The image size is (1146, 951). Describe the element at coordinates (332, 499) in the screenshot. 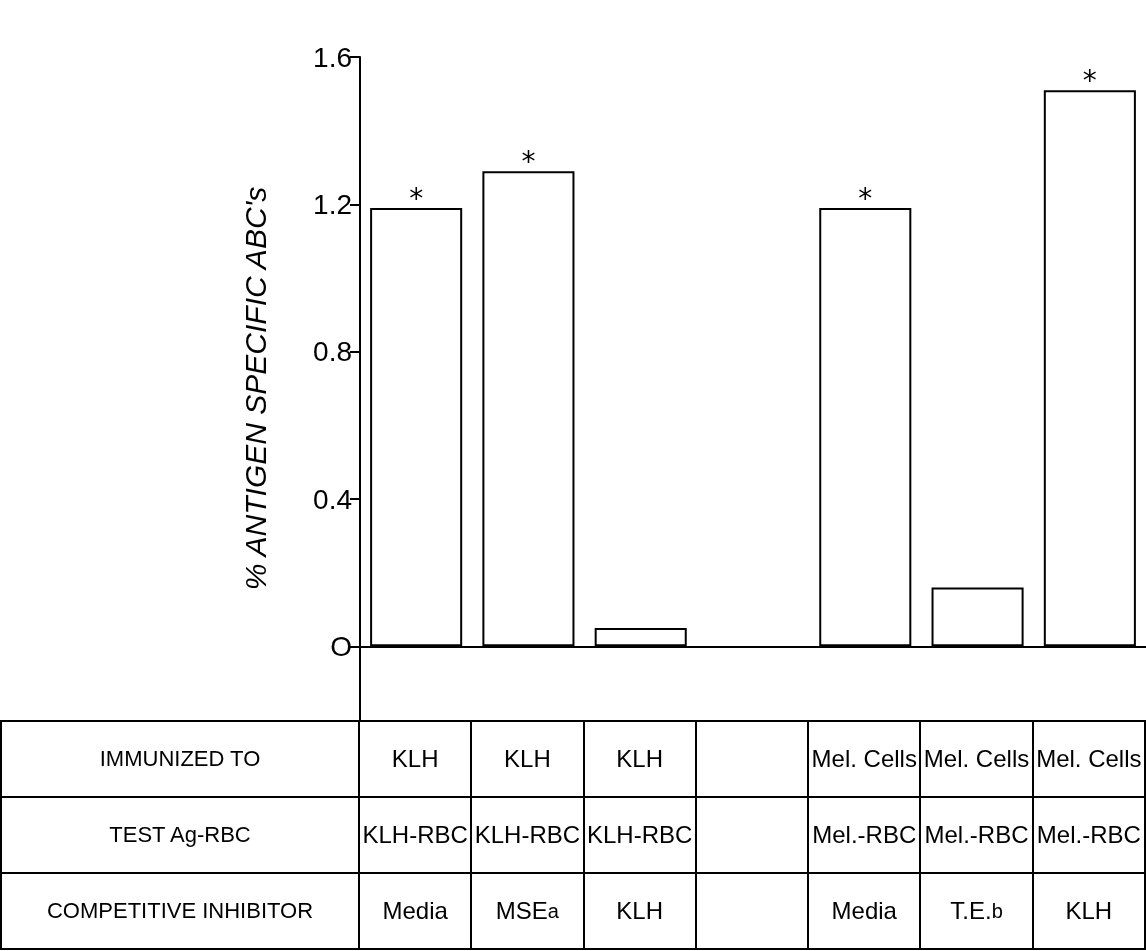

I see `y-tick-label: 0.4` at that location.